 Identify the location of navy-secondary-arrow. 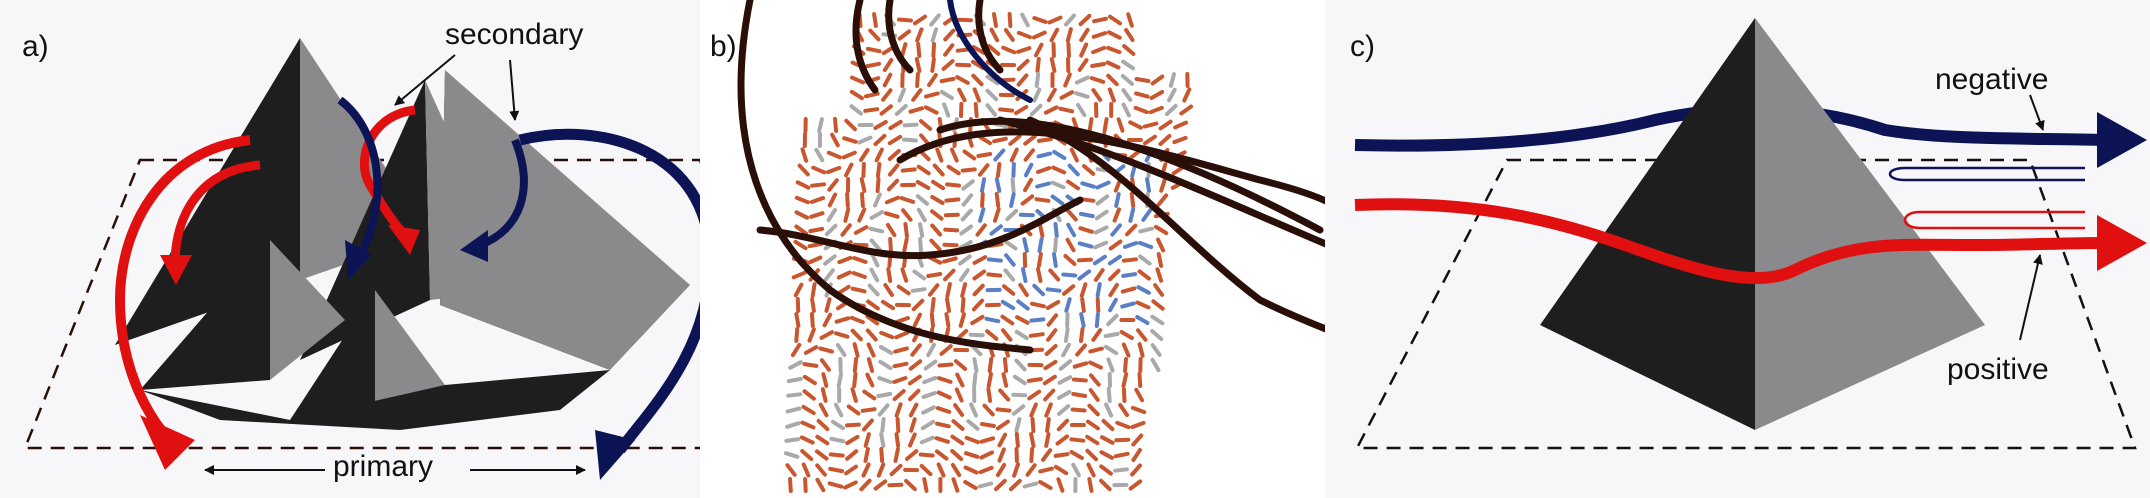
(359, 176).